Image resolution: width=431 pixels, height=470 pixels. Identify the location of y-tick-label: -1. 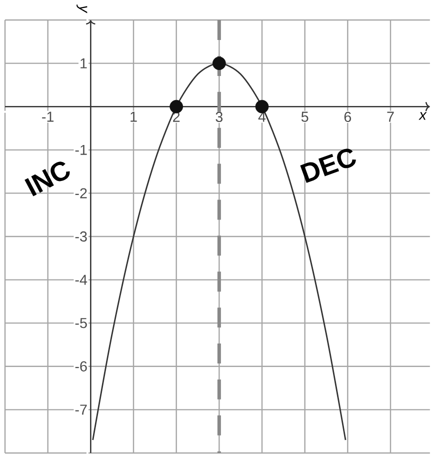
(81, 149).